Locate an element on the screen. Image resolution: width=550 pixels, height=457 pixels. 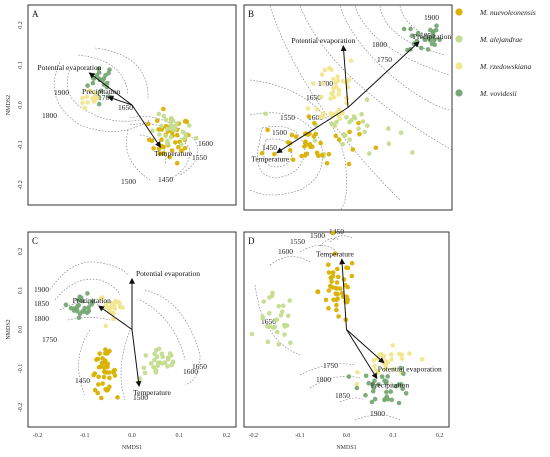
vector-label-temperature: Temperature is located at coordinates (270, 159).